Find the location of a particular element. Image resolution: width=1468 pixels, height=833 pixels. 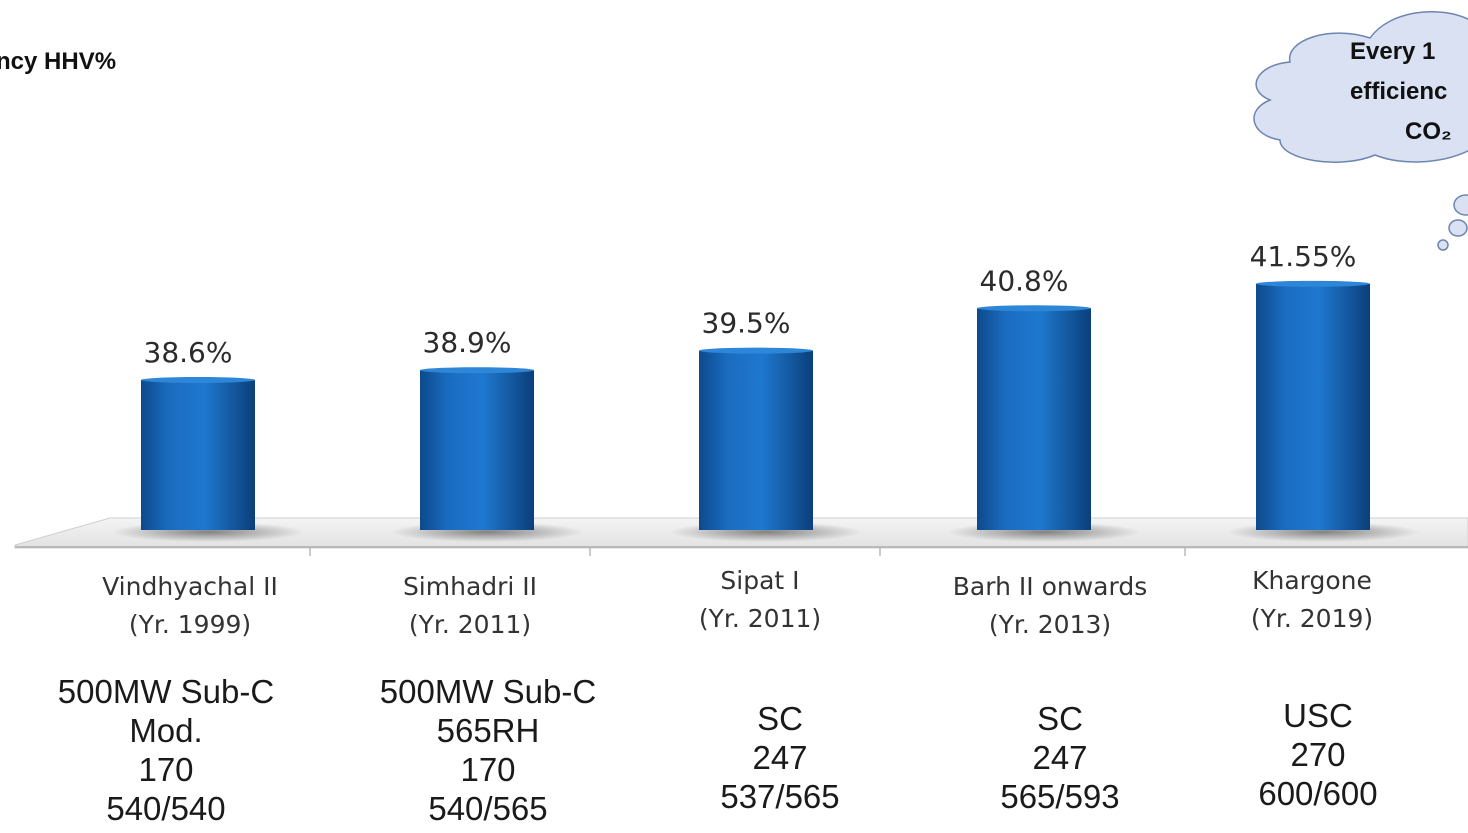

category-year: (Yr. 1999) is located at coordinates (190, 624).